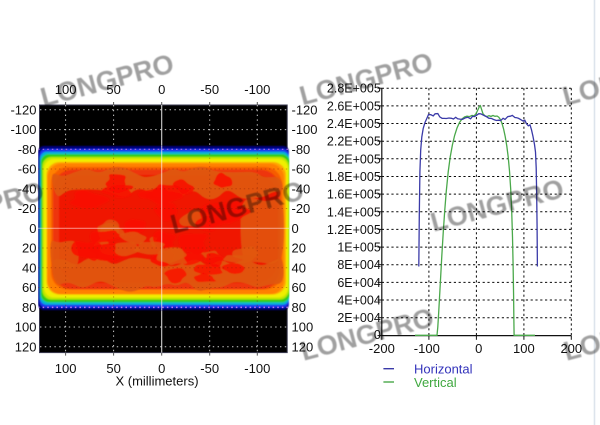 The image size is (600, 425). I want to click on svg-text: Vertical, so click(435, 382).